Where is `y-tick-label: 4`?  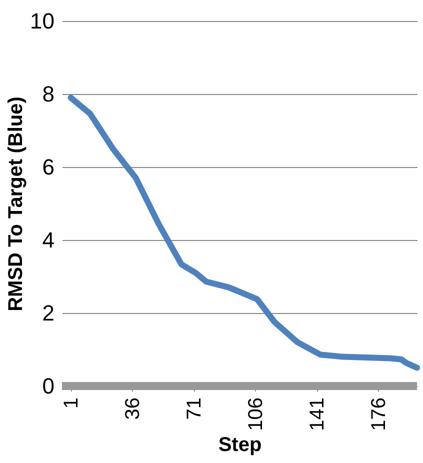 y-tick-label: 4 is located at coordinates (48, 240).